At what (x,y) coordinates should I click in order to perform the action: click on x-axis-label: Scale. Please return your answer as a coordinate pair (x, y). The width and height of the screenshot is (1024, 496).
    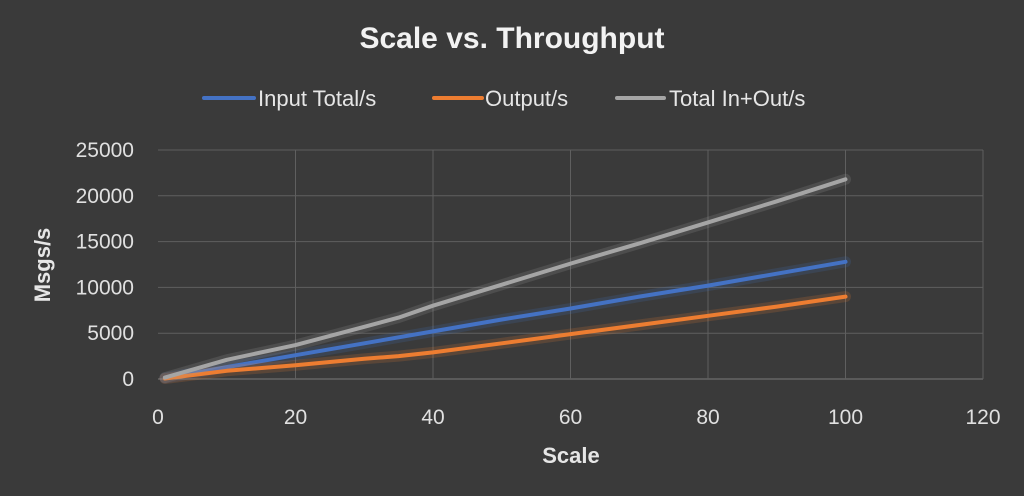
    Looking at the image, I should click on (571, 455).